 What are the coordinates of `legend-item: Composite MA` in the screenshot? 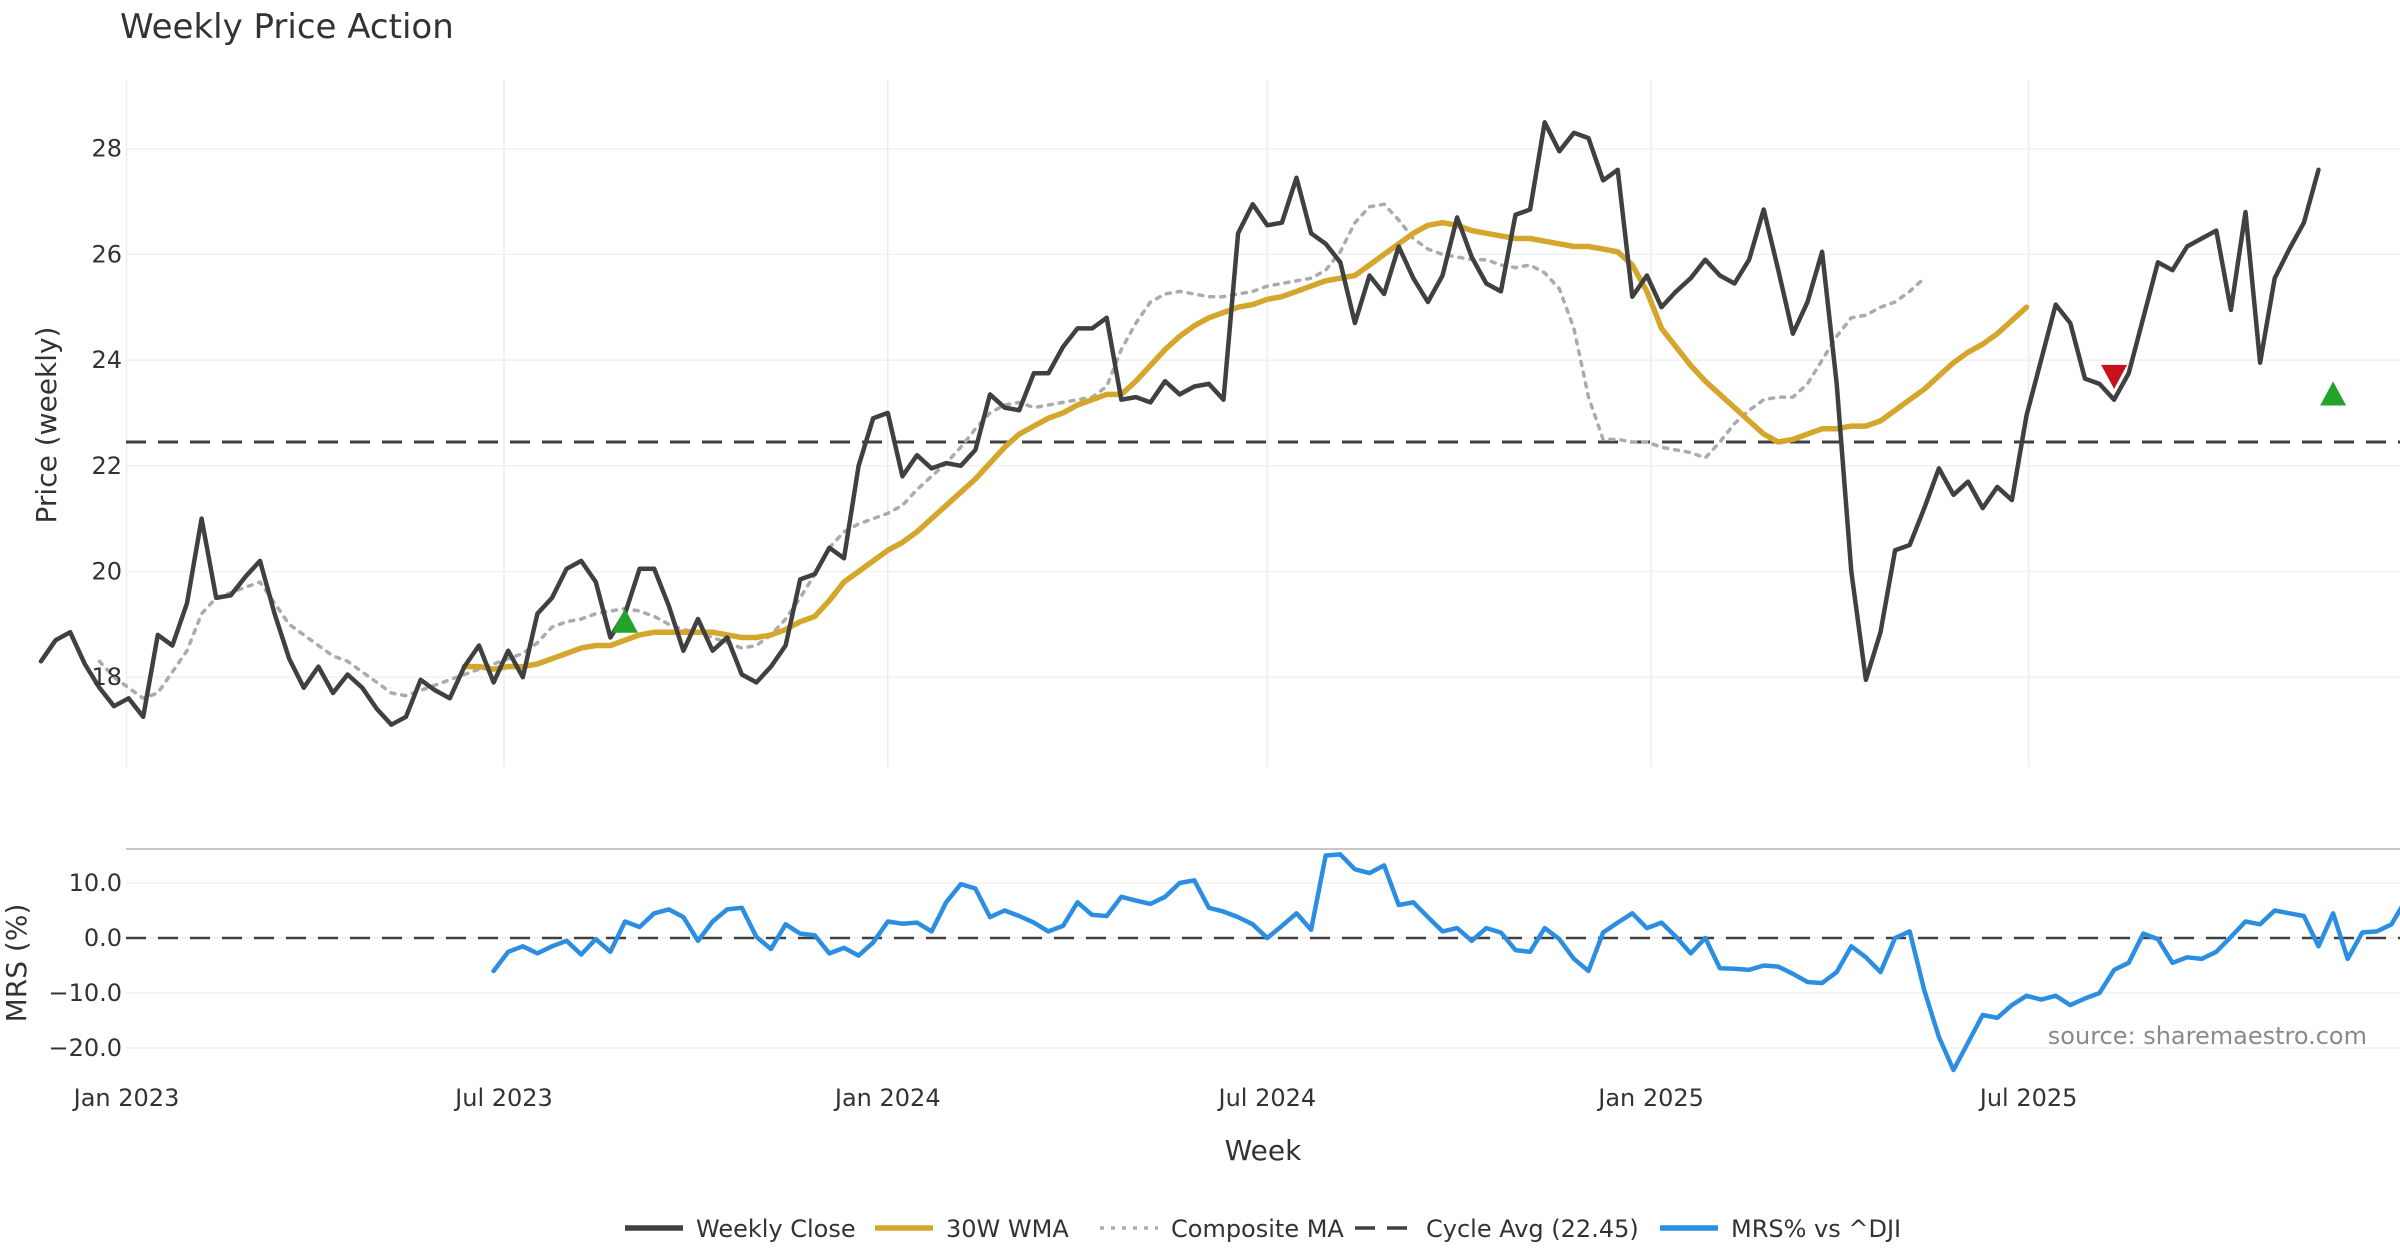 It's located at (1222, 1229).